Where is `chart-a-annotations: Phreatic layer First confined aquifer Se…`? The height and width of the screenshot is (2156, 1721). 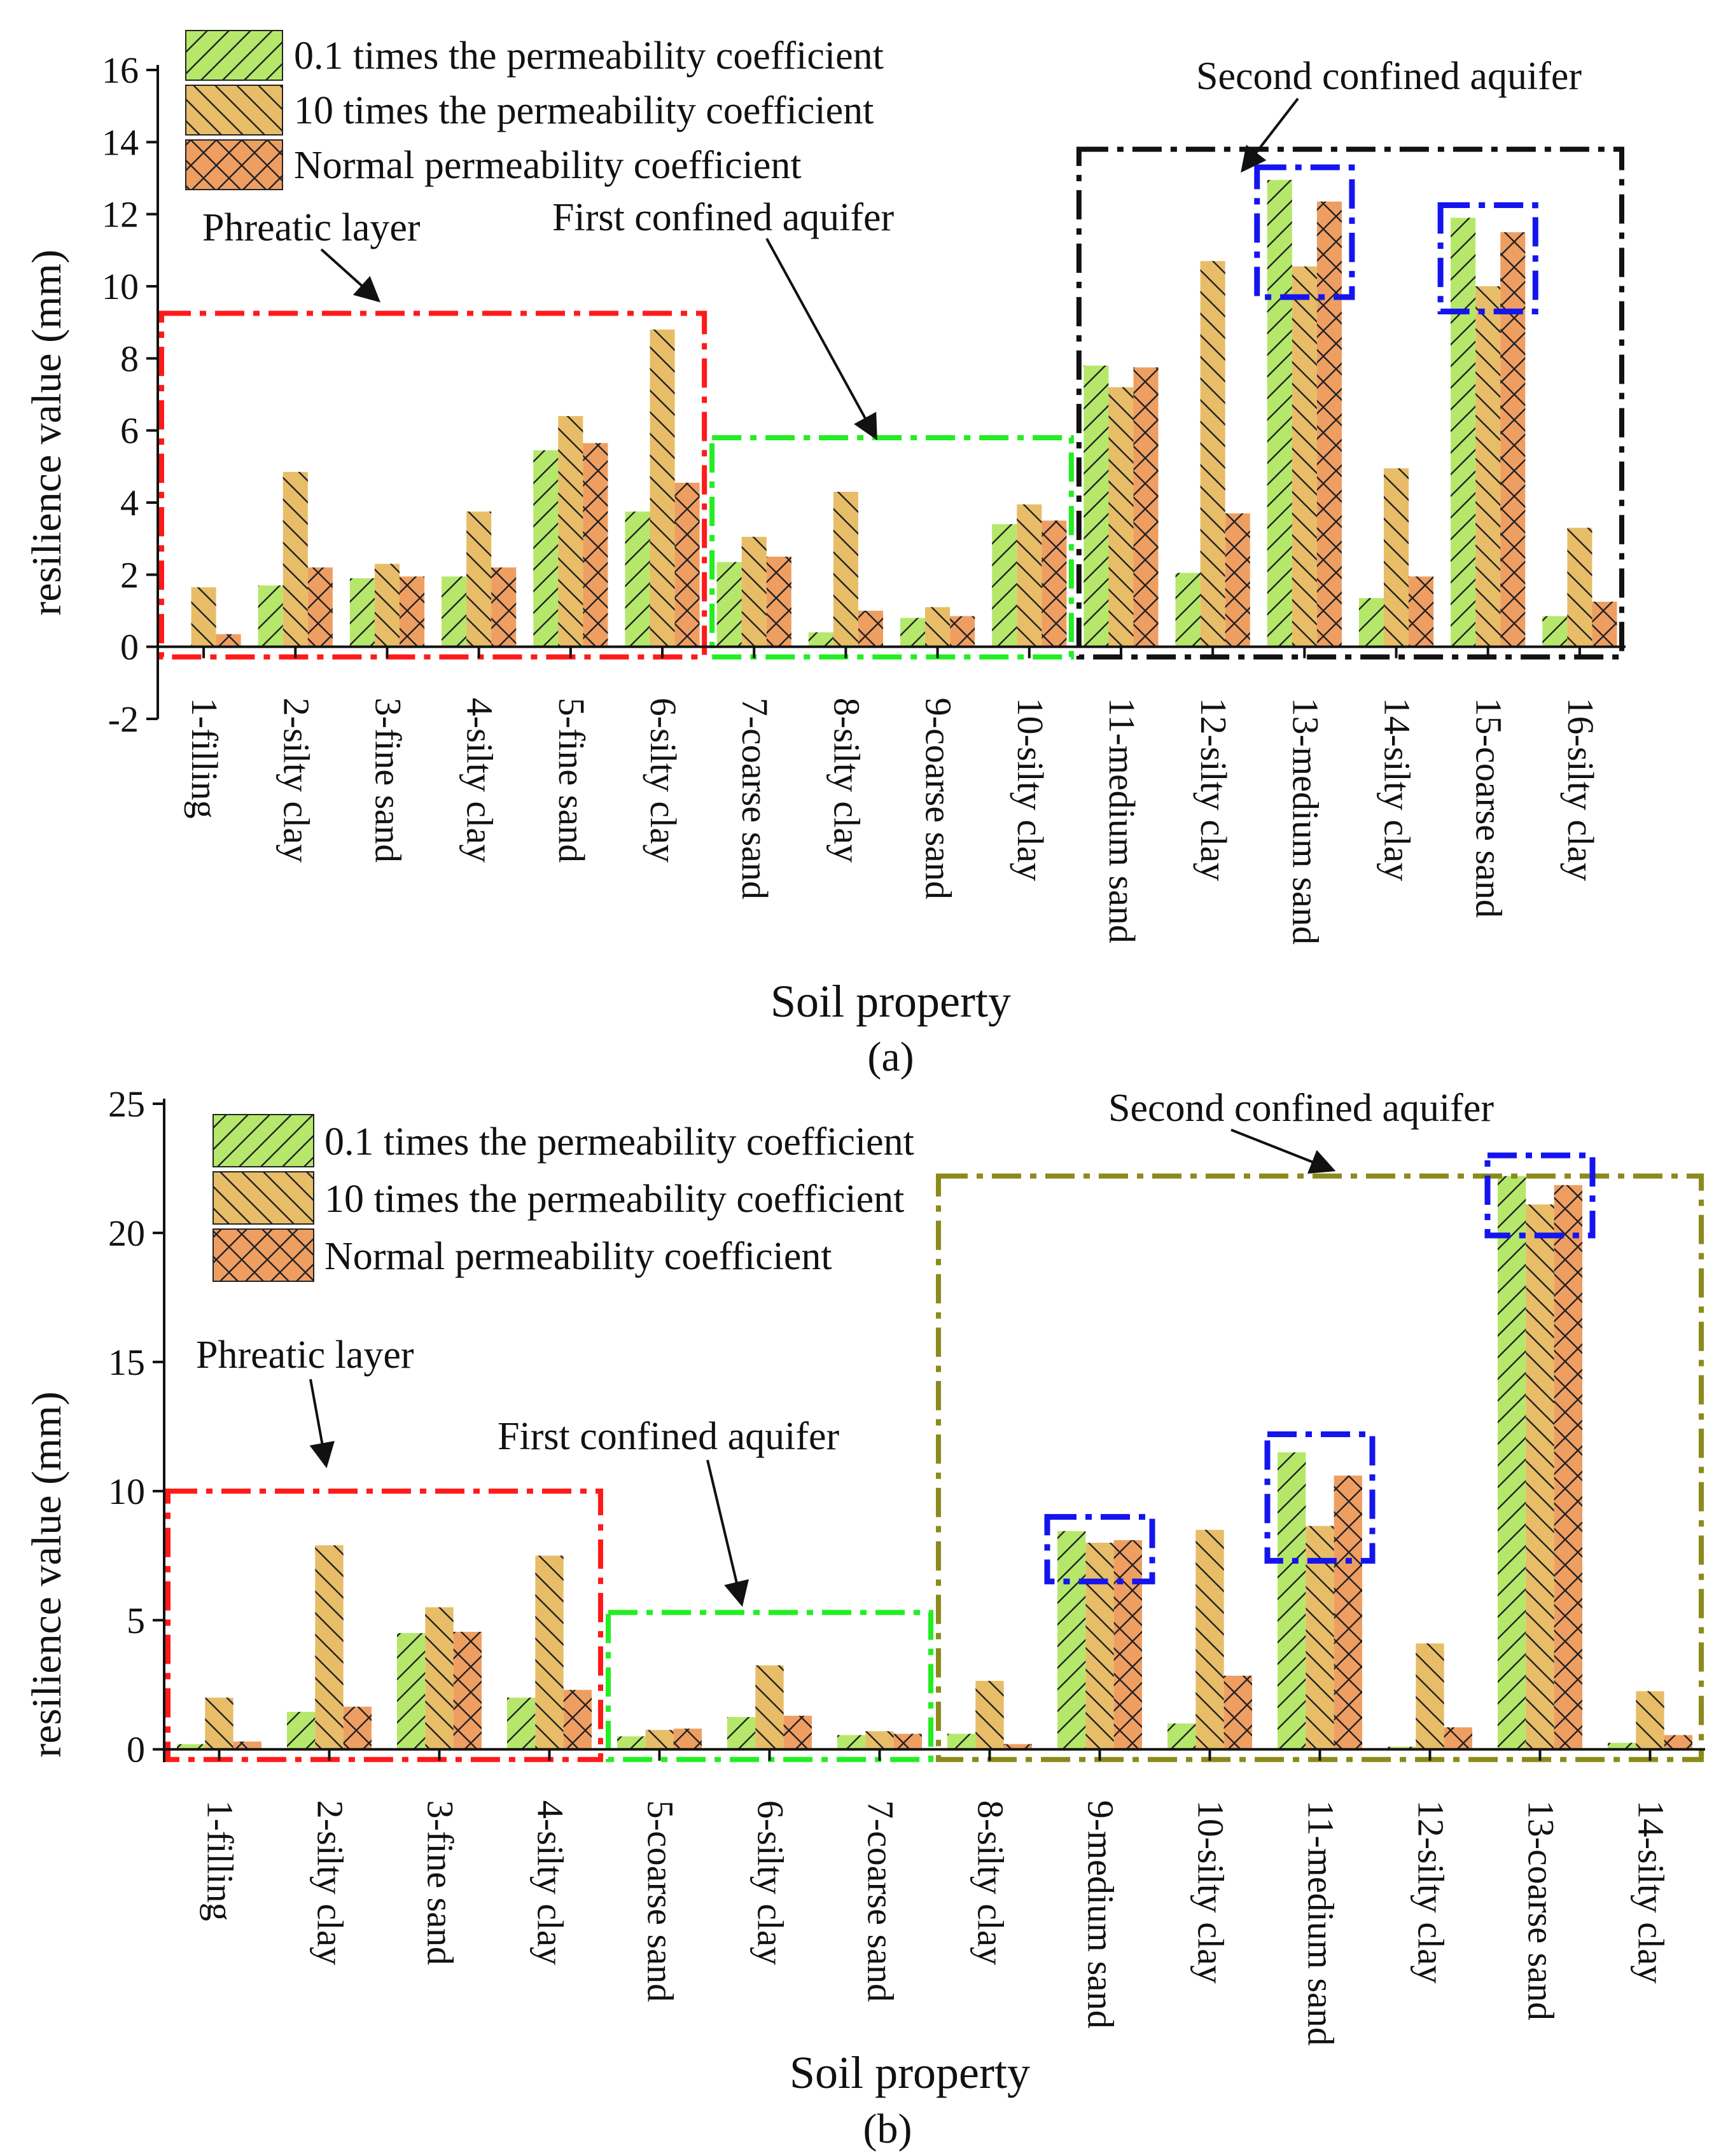
chart-a-annotations: Phreatic layer First confined aquifer Se… is located at coordinates (892, 248).